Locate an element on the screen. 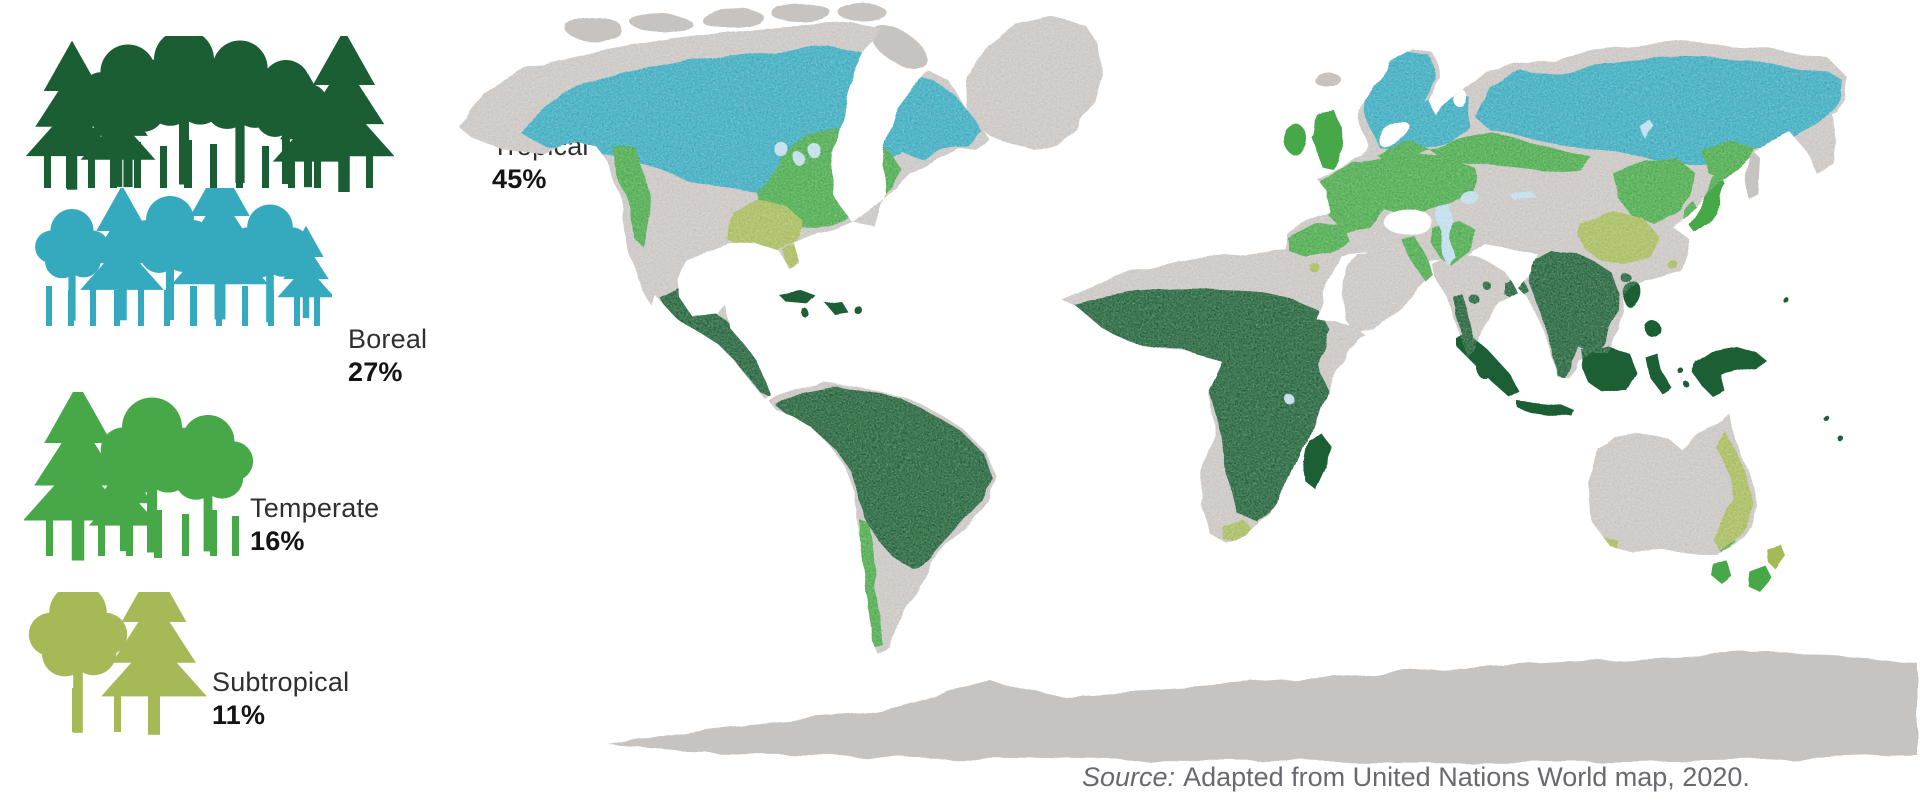  subtropical-label: Subtropical is located at coordinates (281, 682).